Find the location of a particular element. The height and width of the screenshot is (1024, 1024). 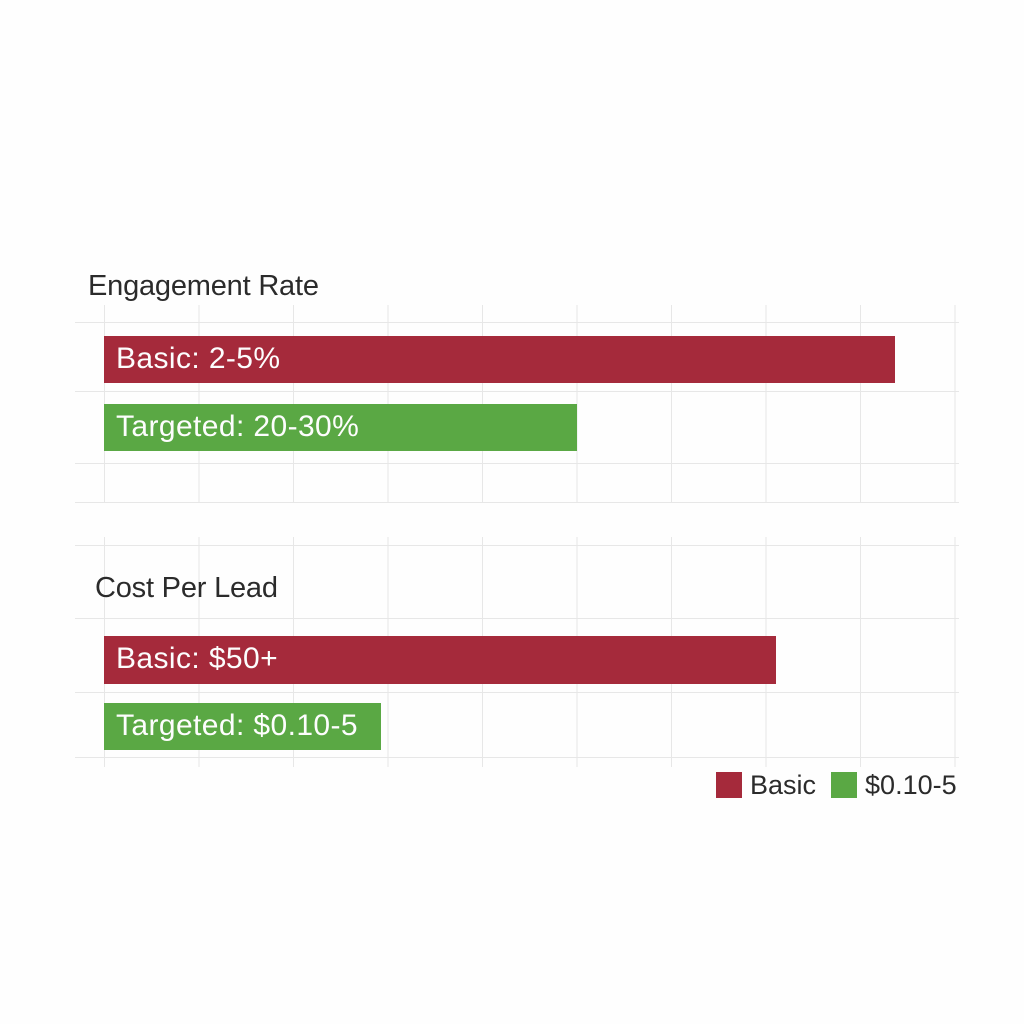

bar-targeted-engagement: Targeted: 20-30% is located at coordinates (340, 427).